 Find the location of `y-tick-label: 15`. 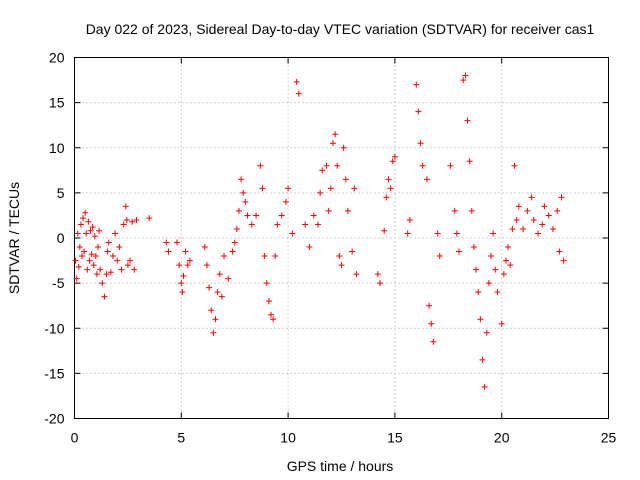

y-tick-label: 15 is located at coordinates (57, 103).